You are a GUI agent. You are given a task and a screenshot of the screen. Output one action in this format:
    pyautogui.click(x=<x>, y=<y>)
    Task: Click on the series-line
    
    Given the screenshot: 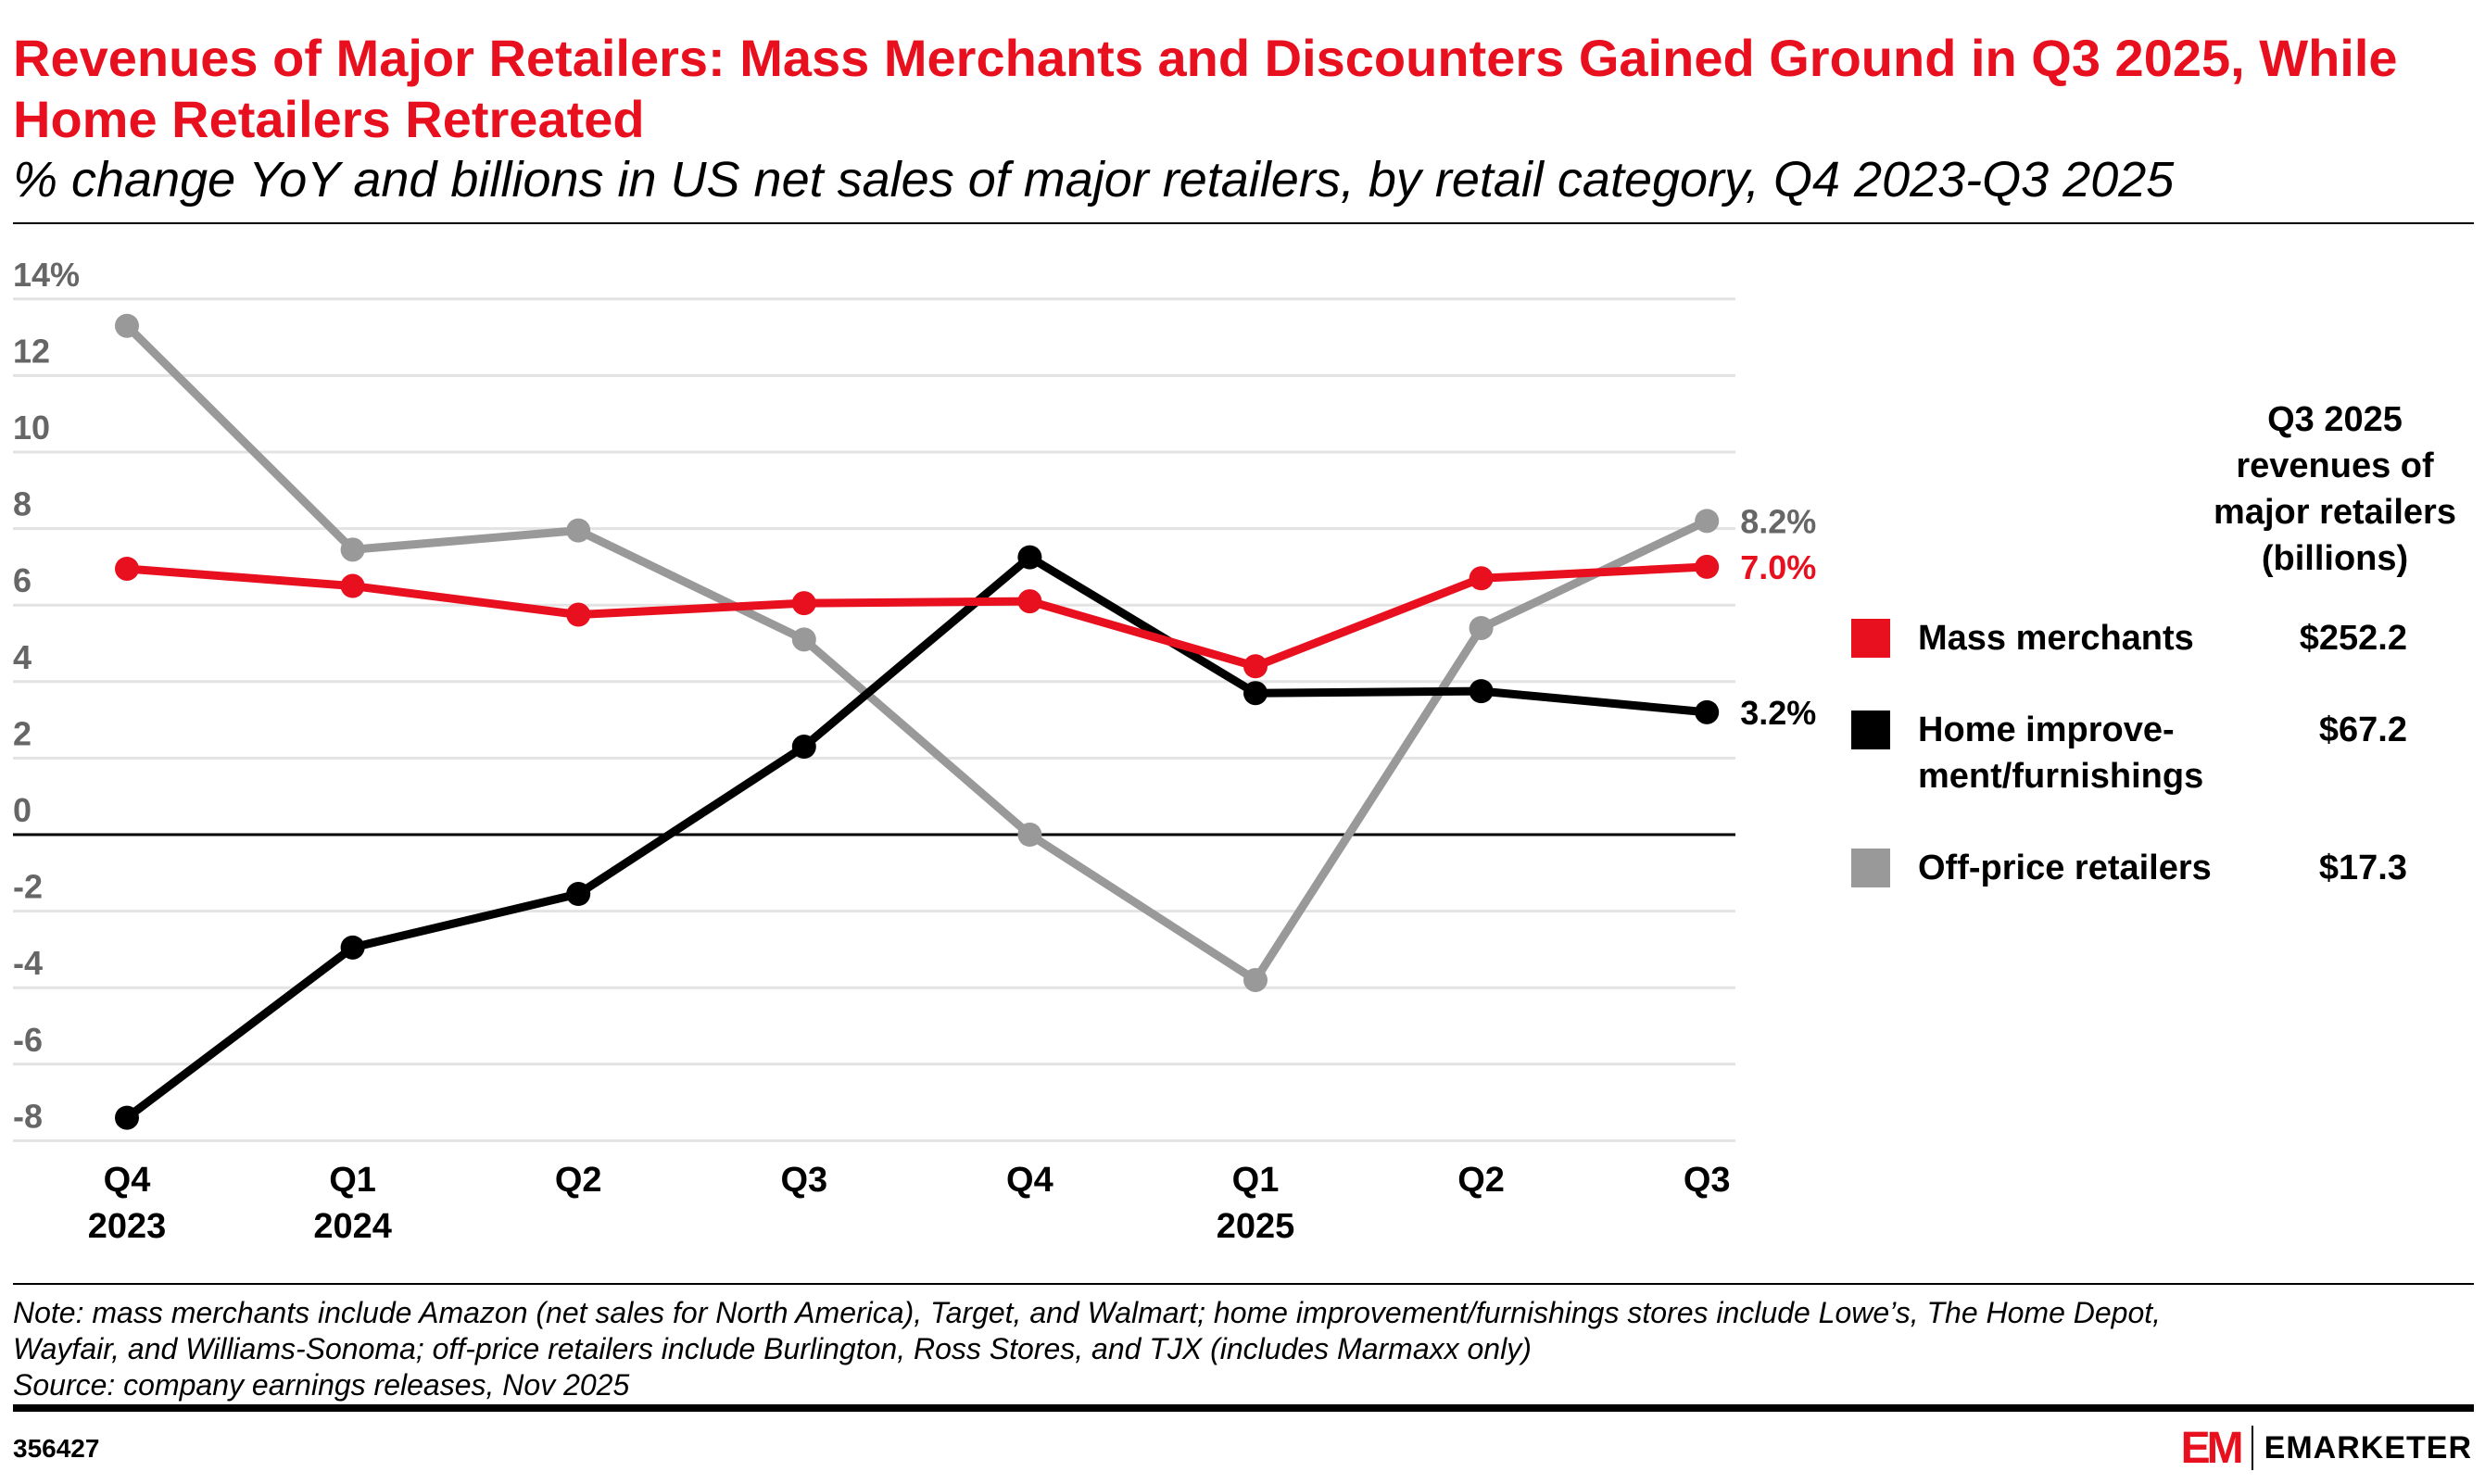 What is the action you would take?
    pyautogui.click(x=917, y=616)
    